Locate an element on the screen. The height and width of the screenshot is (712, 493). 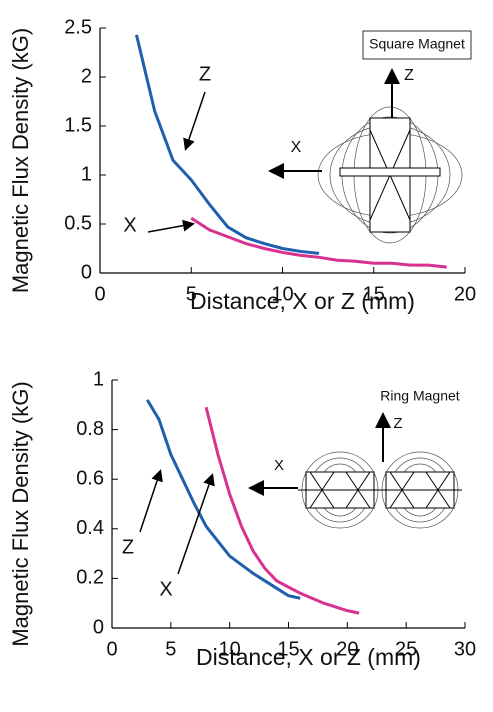
diagram-title: Square Magnet is located at coordinates (417, 44).